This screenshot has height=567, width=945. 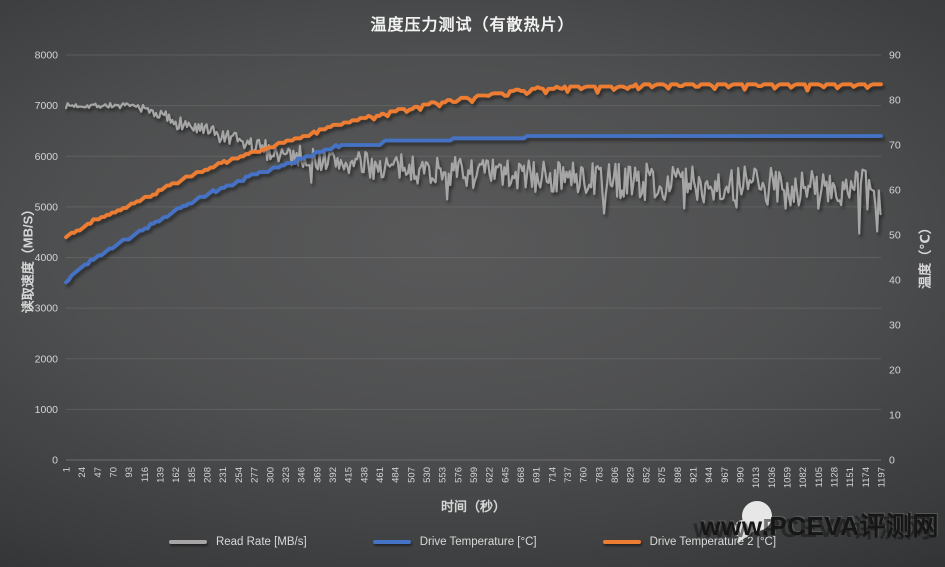 What do you see at coordinates (187, 542) in the screenshot?
I see `legend-swatch-read_rate` at bounding box center [187, 542].